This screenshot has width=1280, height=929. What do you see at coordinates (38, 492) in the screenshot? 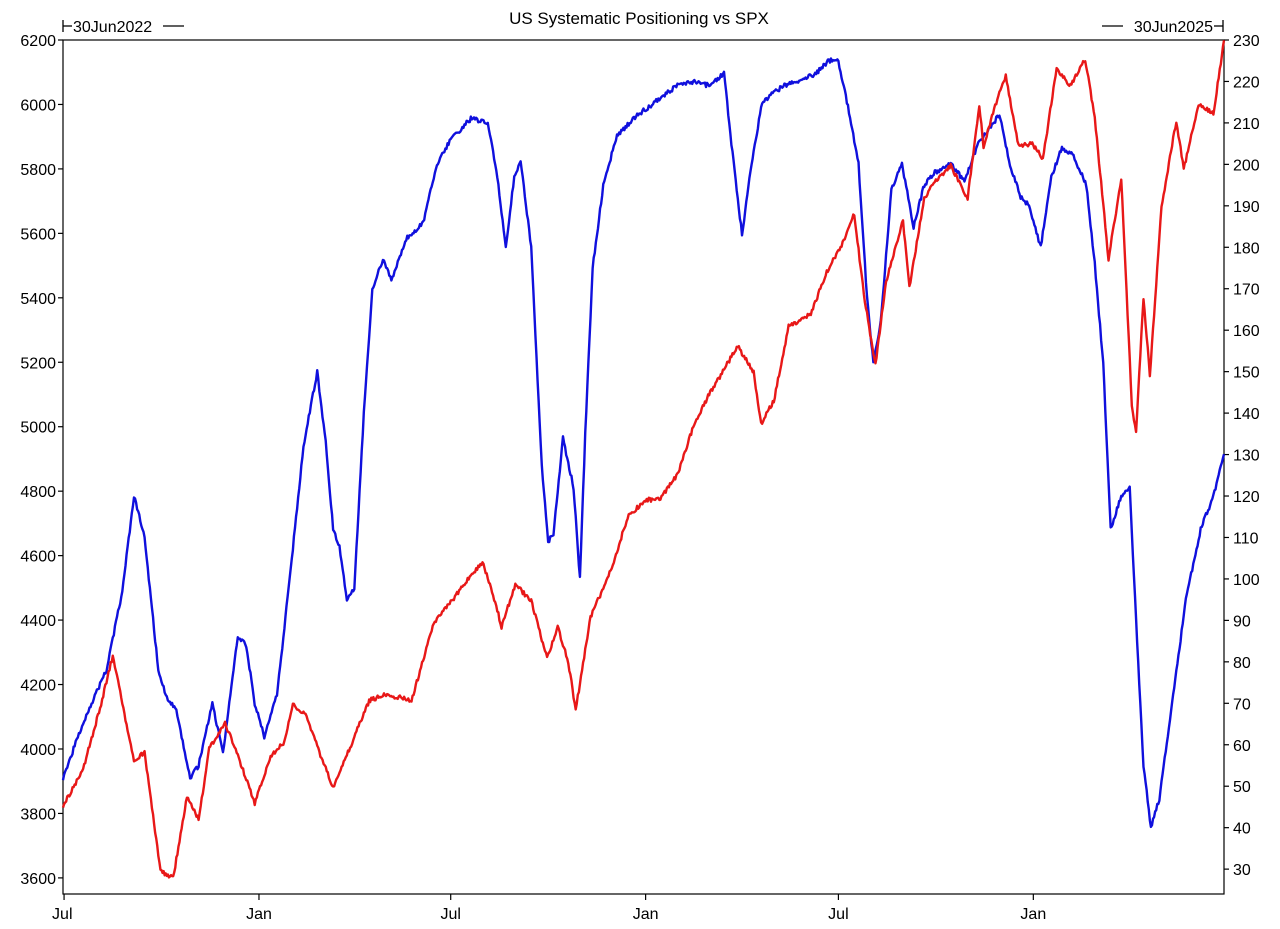
I see `left-tick-label: 4800` at bounding box center [38, 492].